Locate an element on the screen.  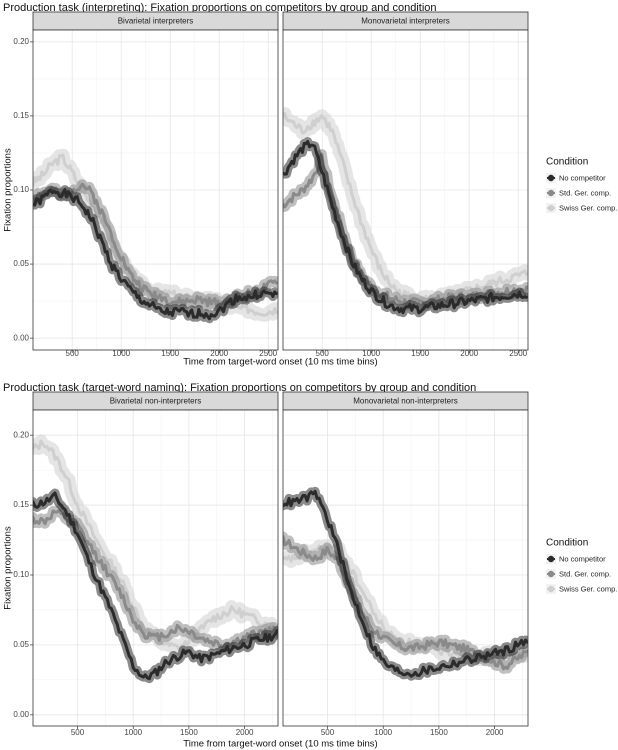
panel-strip-label: Bivarietal interpreters is located at coordinates (156, 21).